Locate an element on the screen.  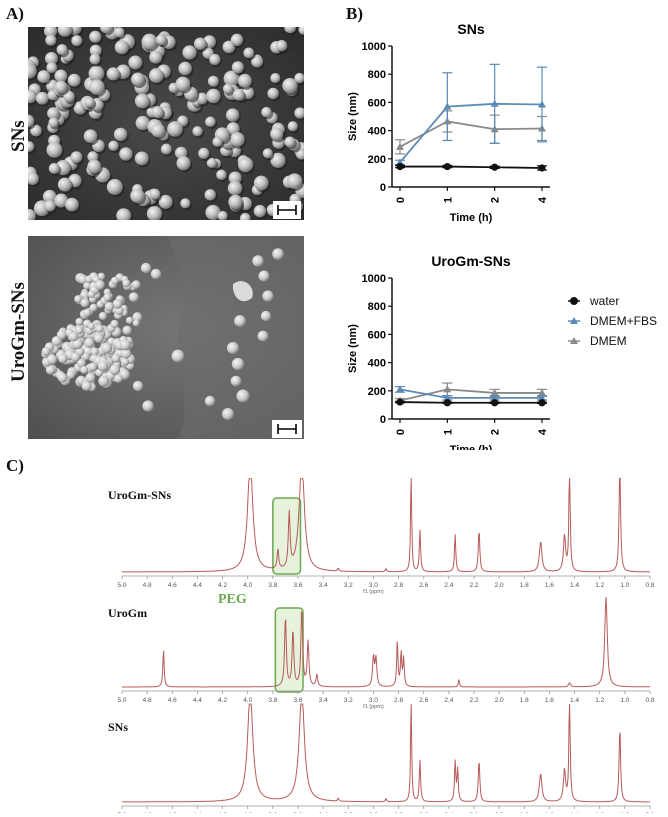
series-line is located at coordinates (470, 402).